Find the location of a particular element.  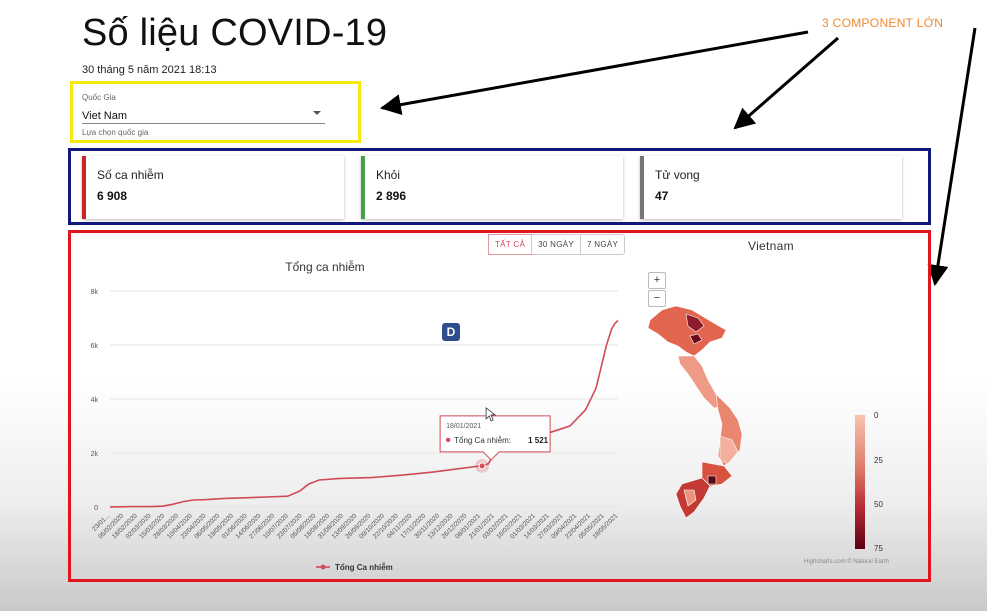

map-region-north is located at coordinates (687, 331).